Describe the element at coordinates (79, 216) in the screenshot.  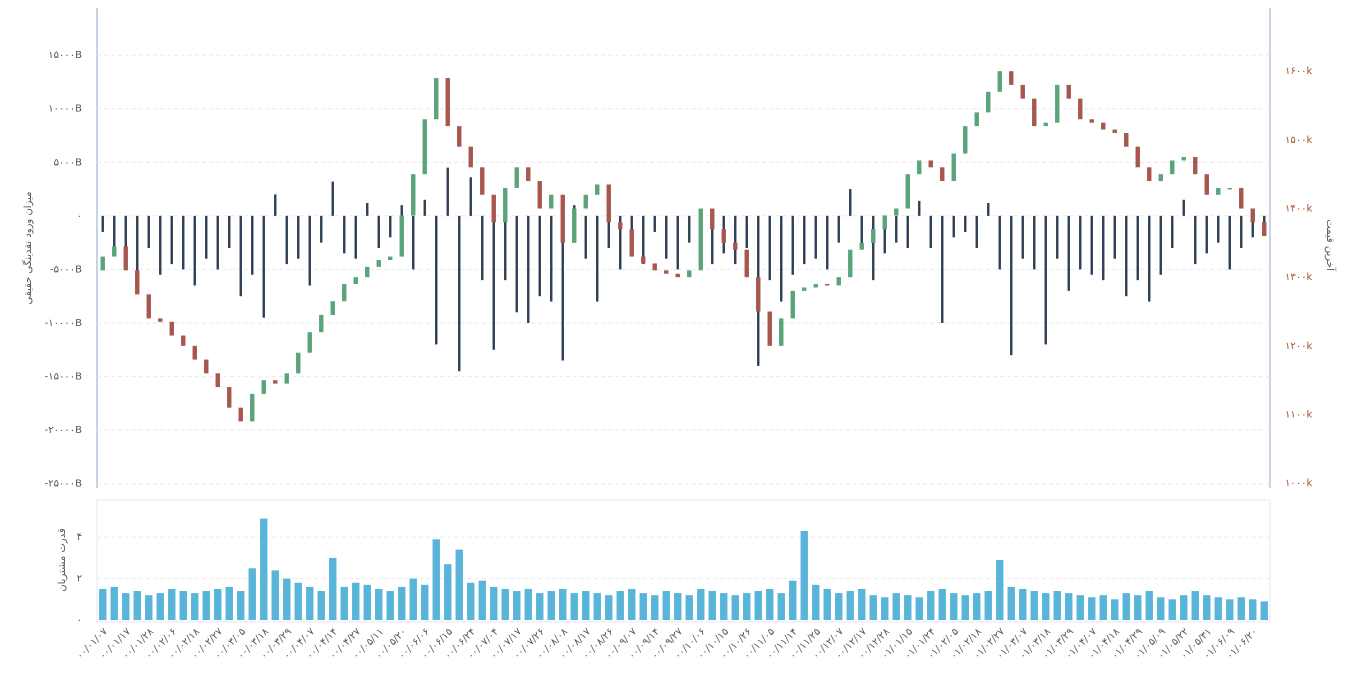
I see `y-tick-label: ۰` at that location.